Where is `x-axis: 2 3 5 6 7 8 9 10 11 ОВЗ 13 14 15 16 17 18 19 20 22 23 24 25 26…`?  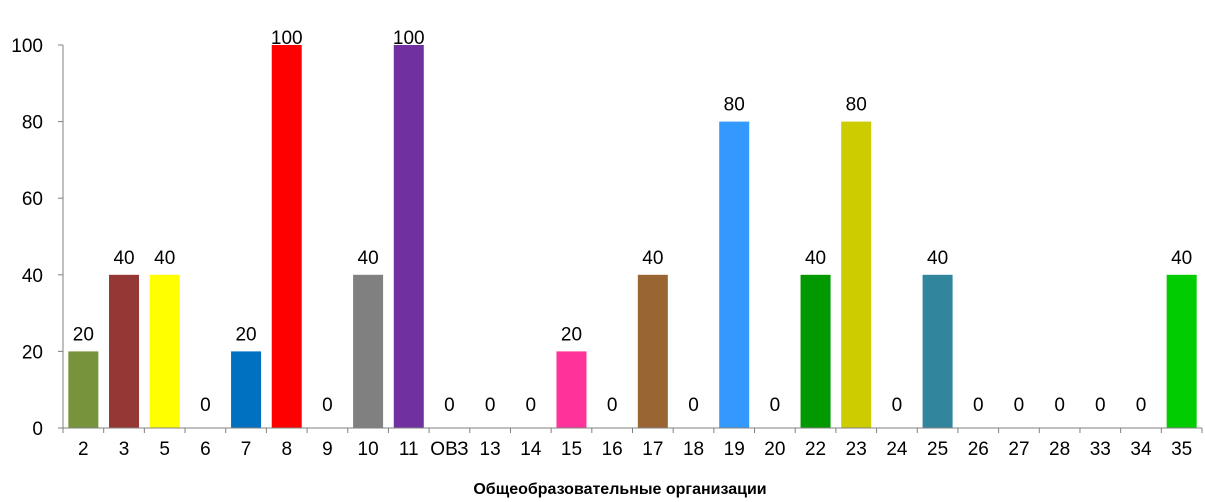 x-axis: 2 3 5 6 7 8 9 10 11 ОВЗ 13 14 15 16 17 18 19 20 22 23 24 25 26… is located at coordinates (632, 443).